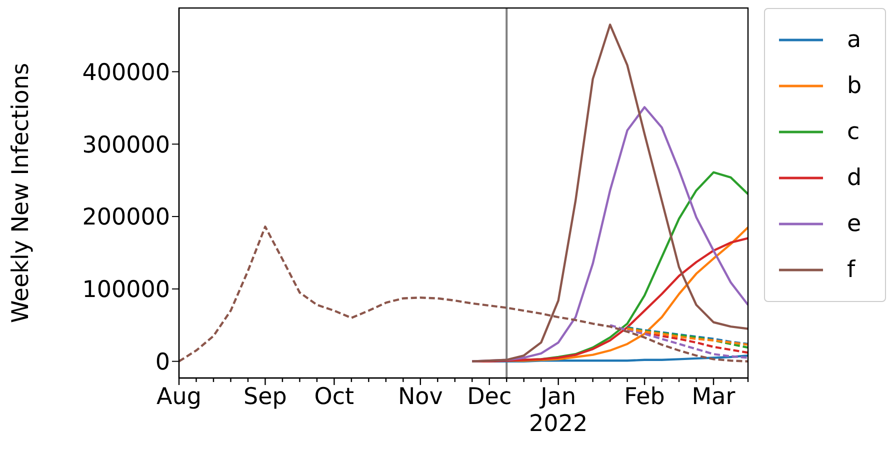 The width and height of the screenshot is (892, 452). I want to click on x-tick-label: Mar, so click(714, 397).